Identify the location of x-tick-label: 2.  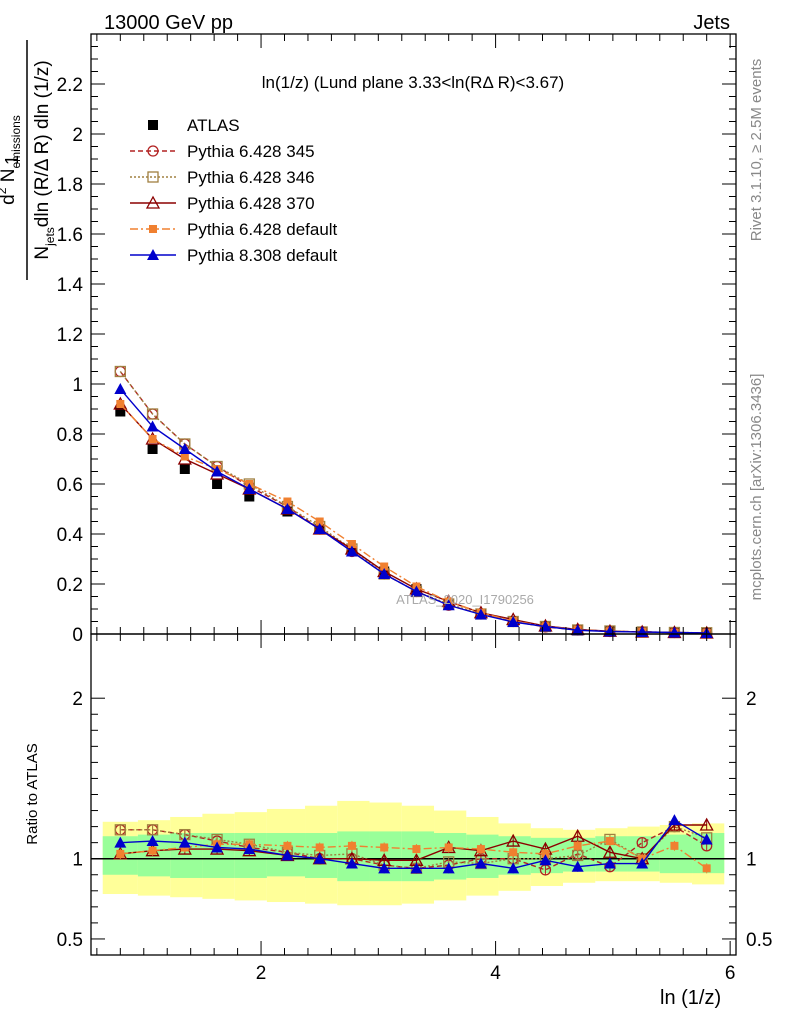
(261, 973).